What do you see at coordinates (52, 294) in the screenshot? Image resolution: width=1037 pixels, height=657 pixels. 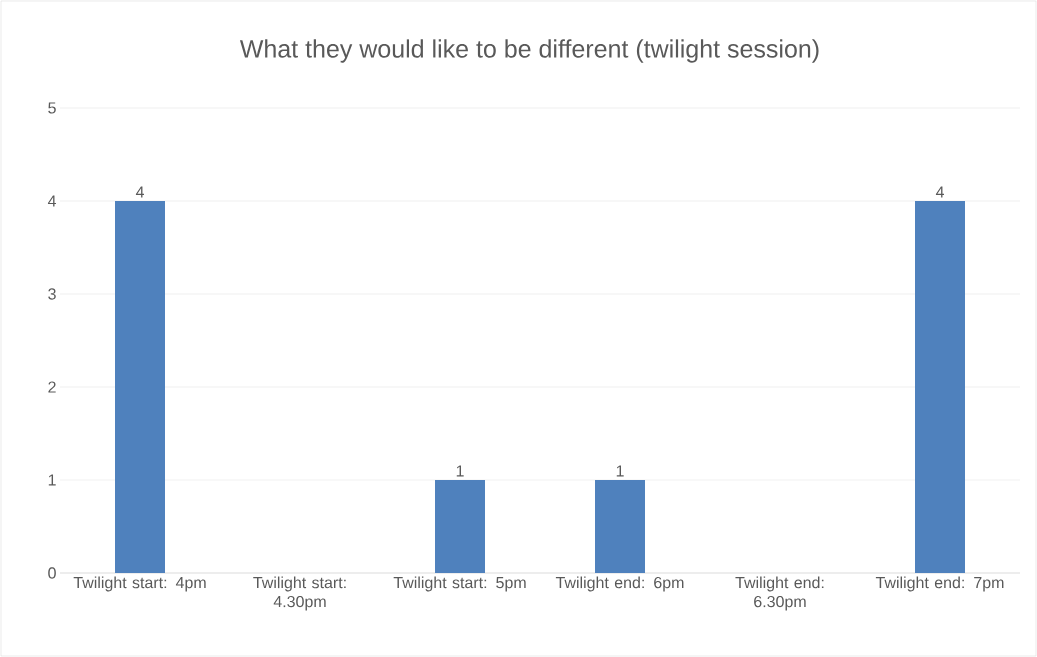 I see `y-tick-label: 3` at bounding box center [52, 294].